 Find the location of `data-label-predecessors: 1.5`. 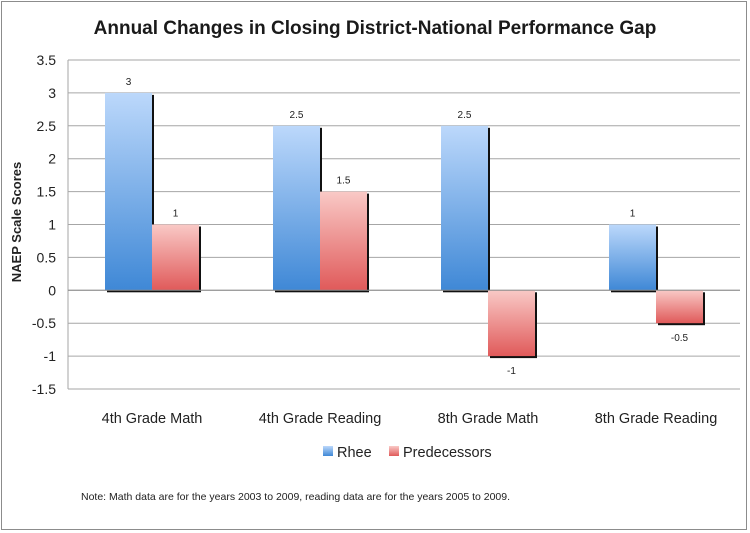

data-label-predecessors: 1.5 is located at coordinates (344, 181).